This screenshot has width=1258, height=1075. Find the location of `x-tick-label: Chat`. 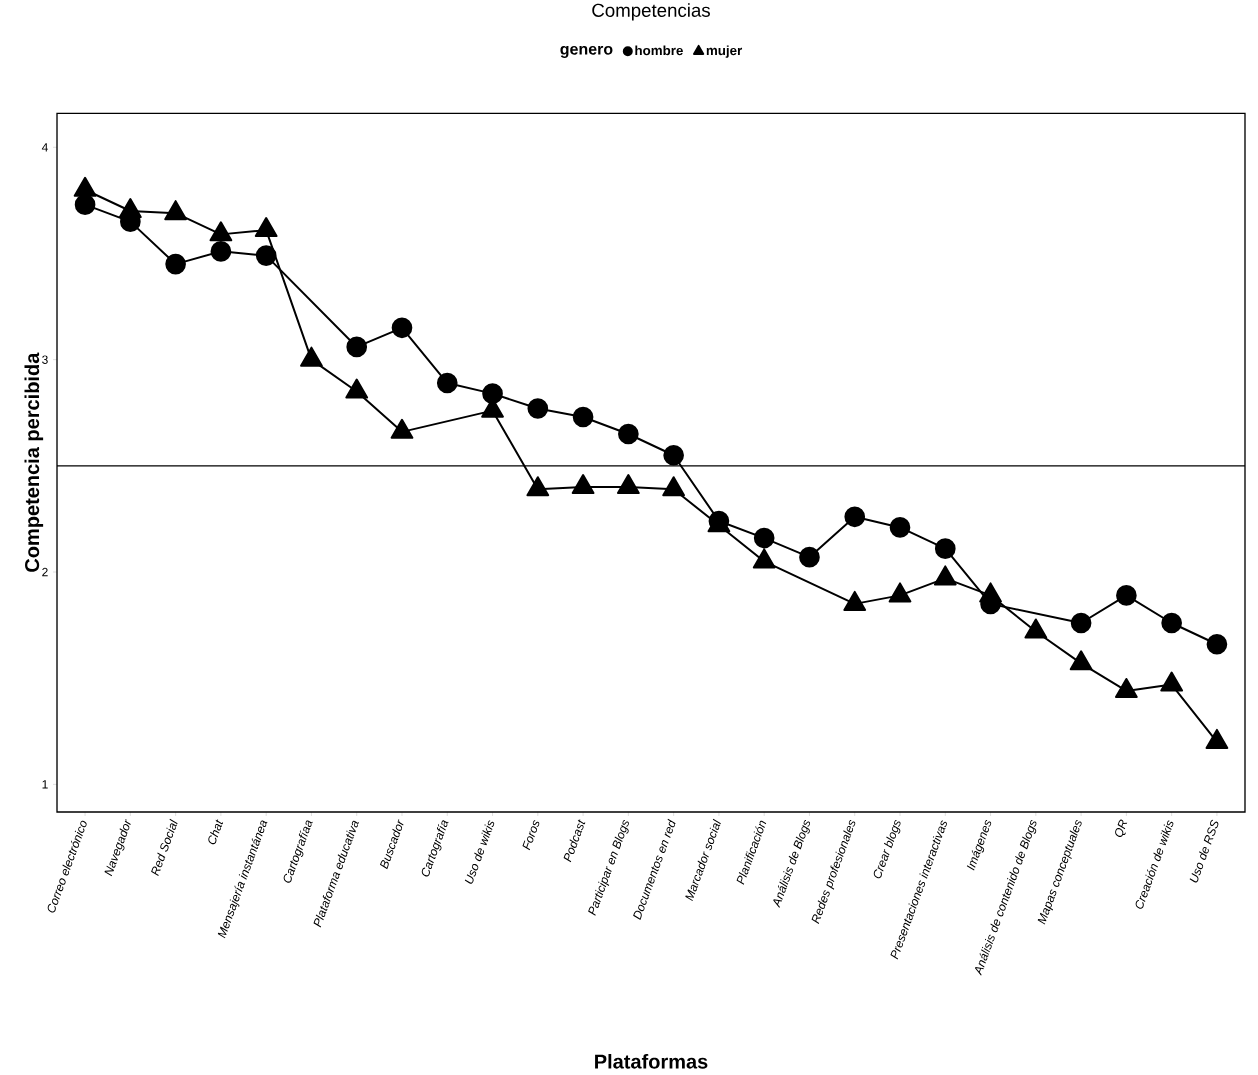

x-tick-label: Chat is located at coordinates (216, 832).